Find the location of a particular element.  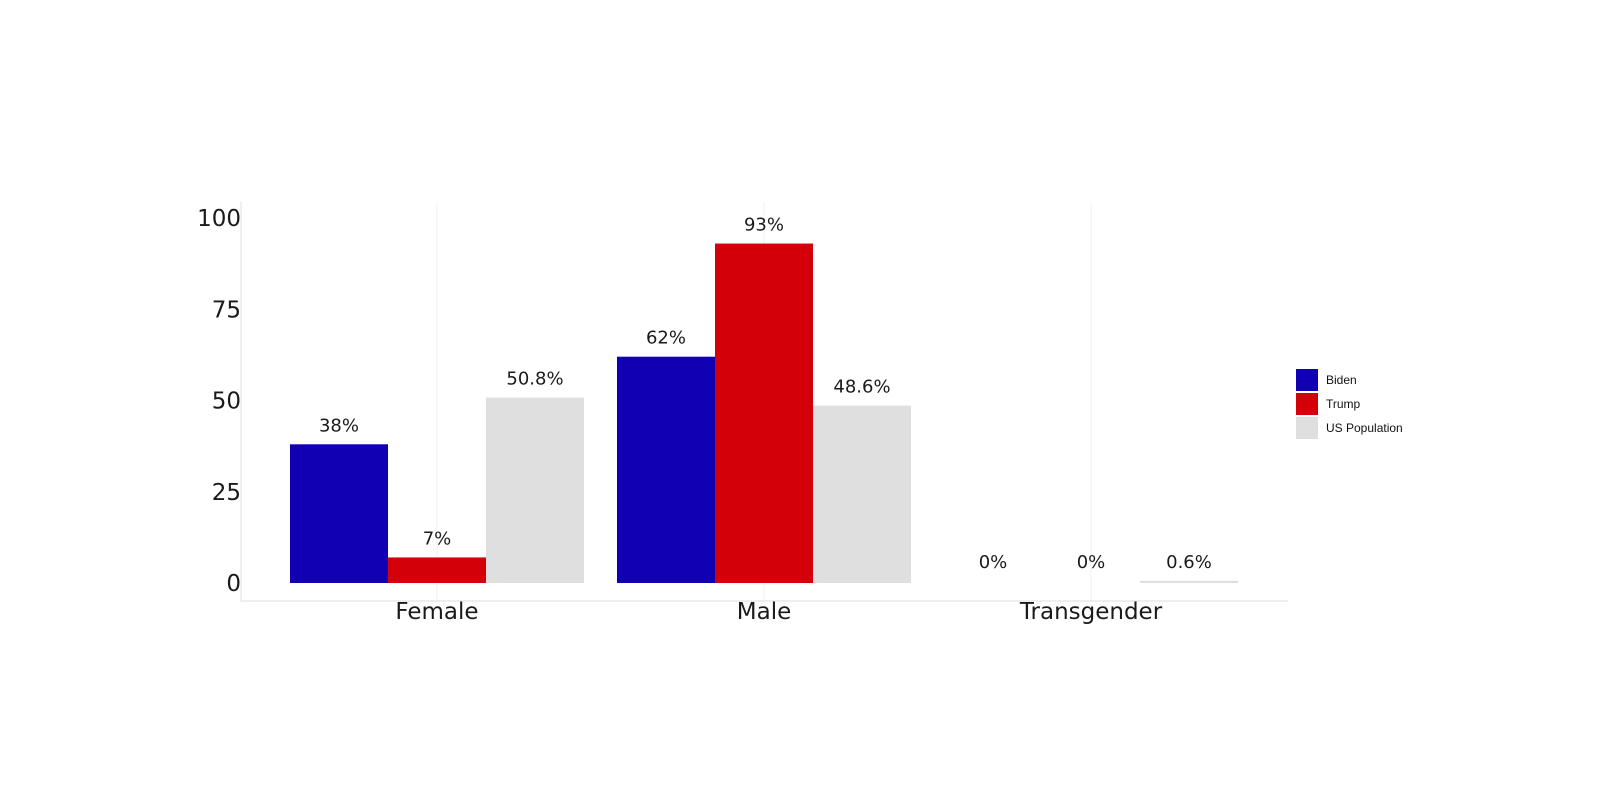

data-label-female-trump: 7% is located at coordinates (437, 538).